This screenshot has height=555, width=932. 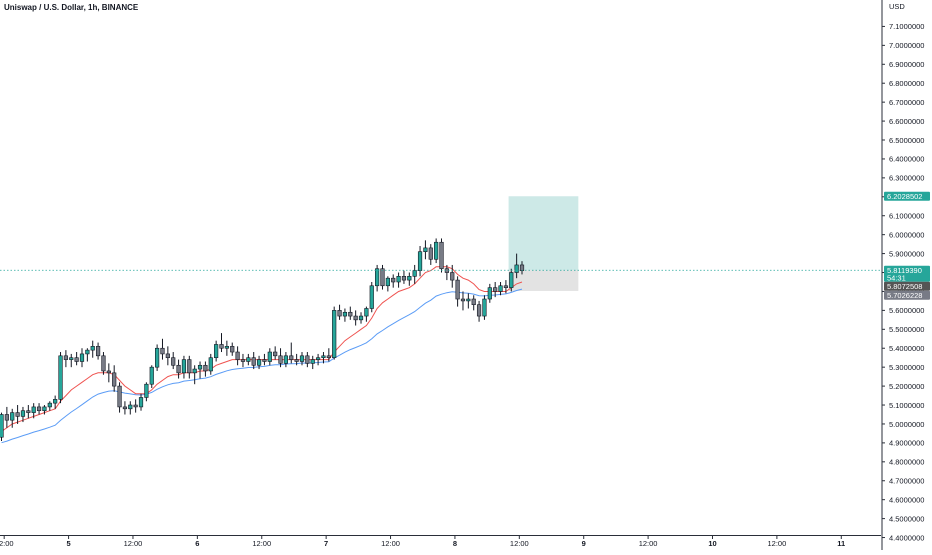 I want to click on price-tick-label: 5.6000000, so click(x=906, y=310).